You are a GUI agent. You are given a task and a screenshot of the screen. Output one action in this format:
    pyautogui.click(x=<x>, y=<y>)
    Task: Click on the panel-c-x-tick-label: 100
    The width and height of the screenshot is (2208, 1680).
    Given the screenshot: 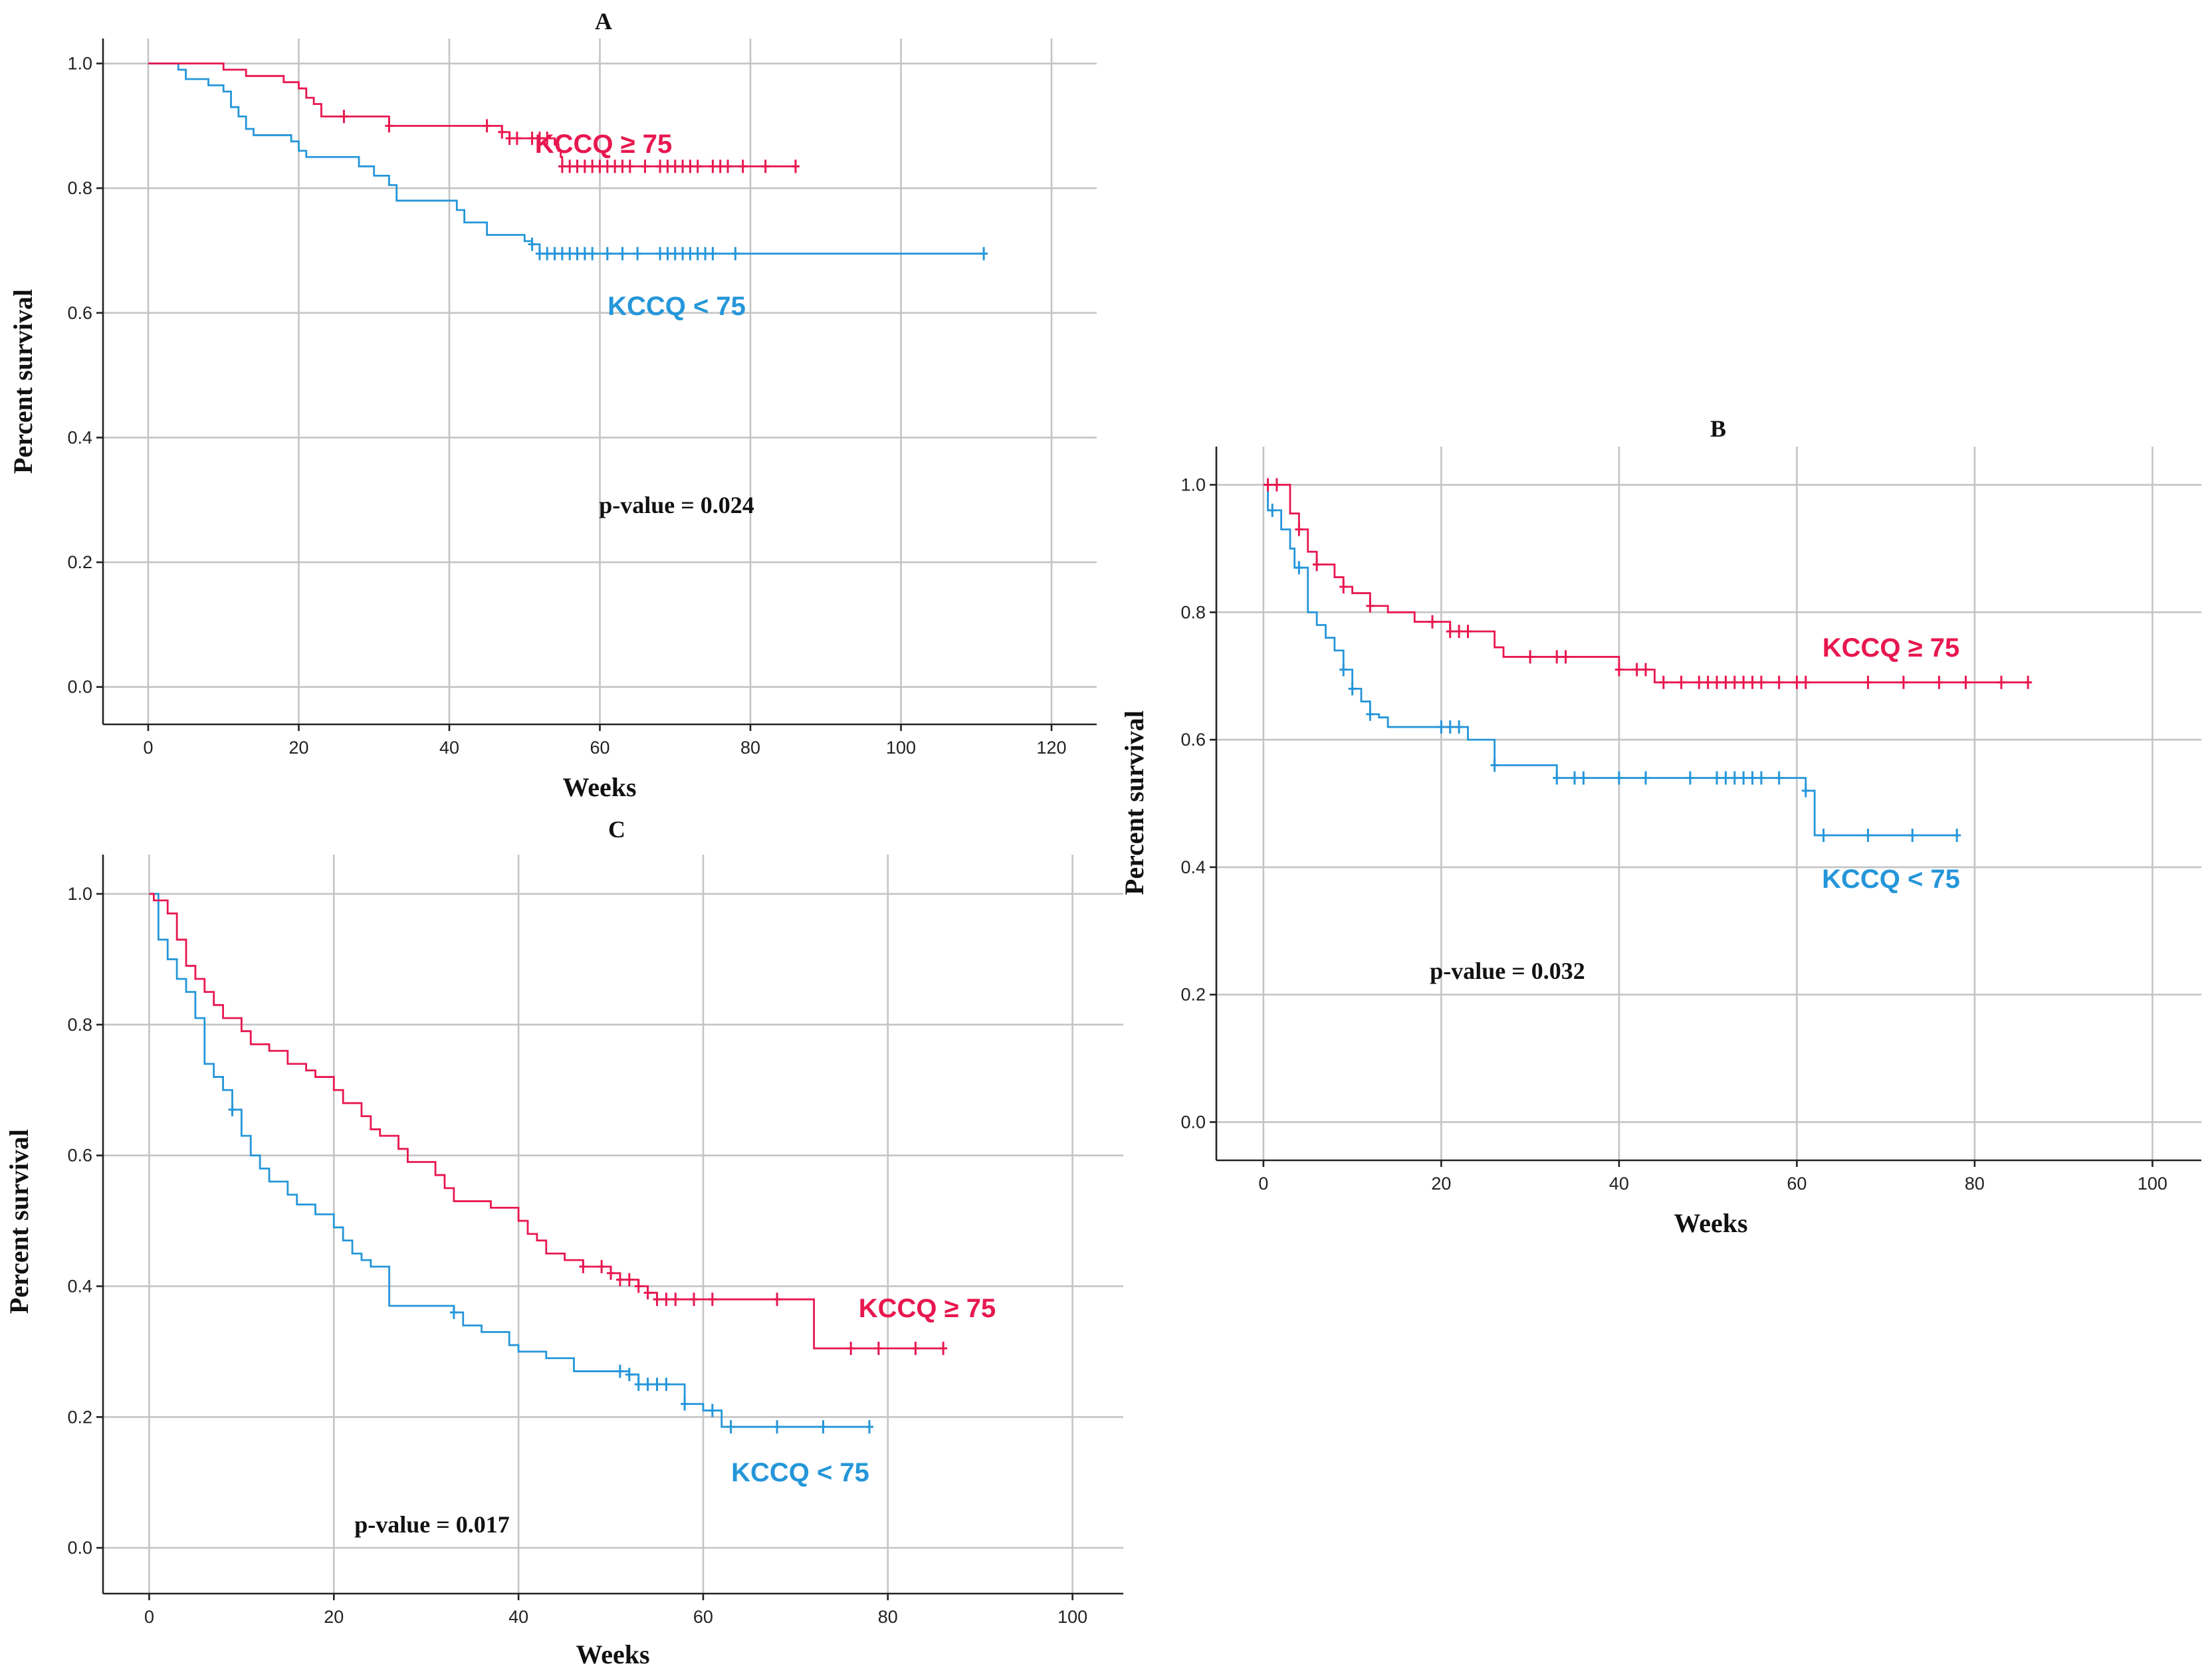 What is the action you would take?
    pyautogui.click(x=1072, y=1617)
    